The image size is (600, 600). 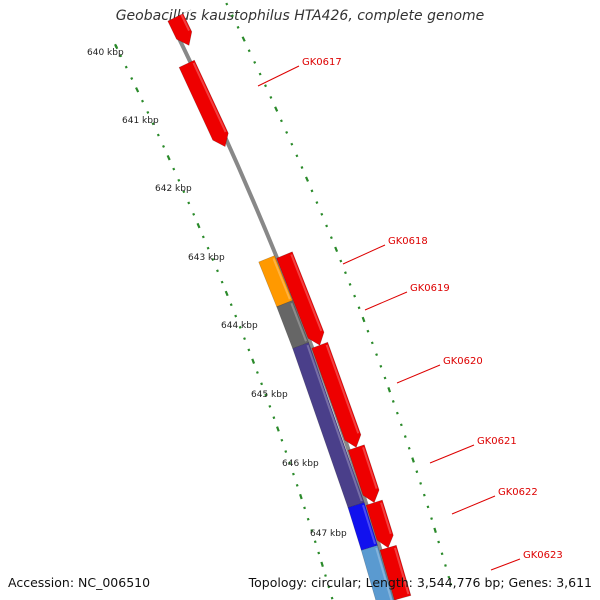 What do you see at coordinates (105, 53) in the screenshot?
I see `kbp-label: 640 kbp` at bounding box center [105, 53].